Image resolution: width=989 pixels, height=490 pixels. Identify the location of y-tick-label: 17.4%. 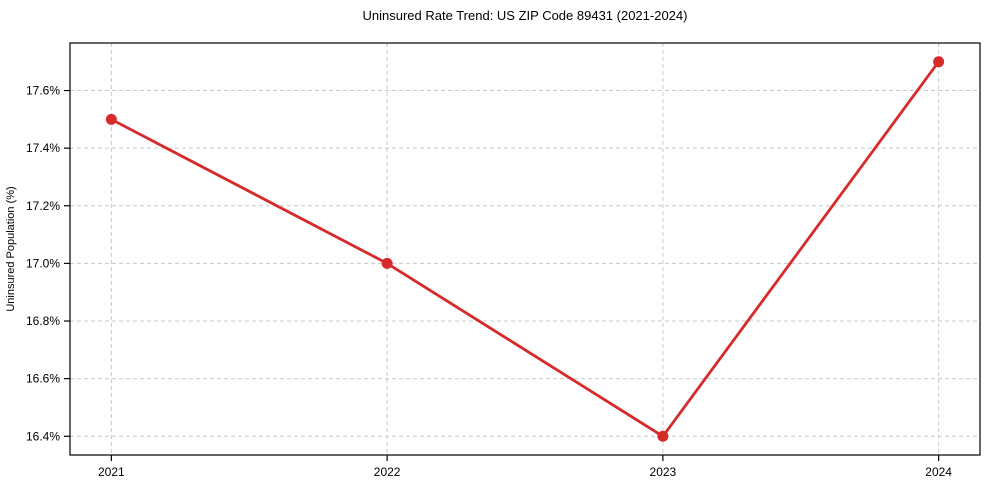
(43, 148).